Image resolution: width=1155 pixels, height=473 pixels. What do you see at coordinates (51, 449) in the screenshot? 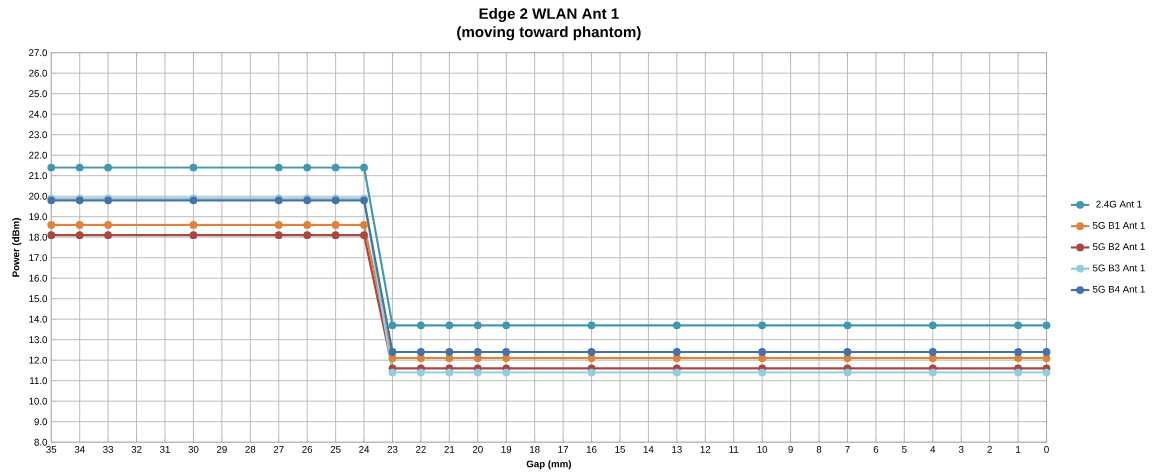
I see `x-tick-label: 35` at bounding box center [51, 449].